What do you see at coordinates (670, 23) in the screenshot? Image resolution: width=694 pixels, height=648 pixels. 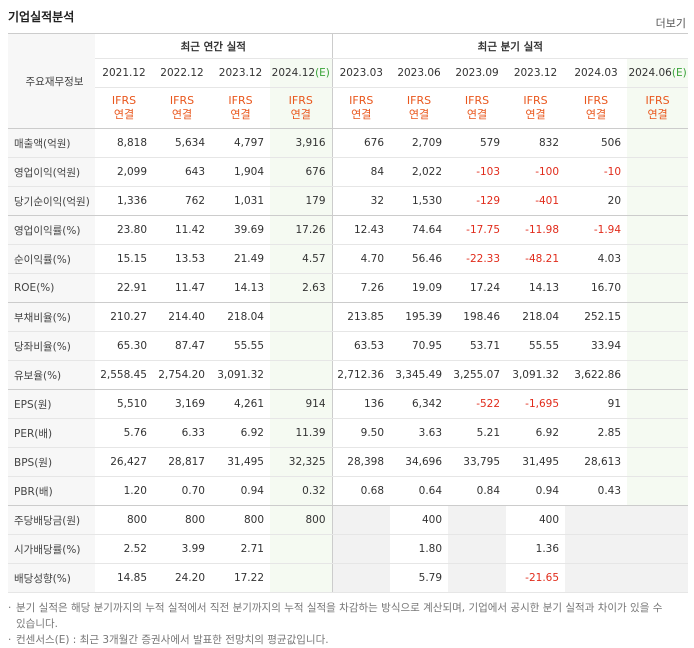 I see `more-link: 더보기` at bounding box center [670, 23].